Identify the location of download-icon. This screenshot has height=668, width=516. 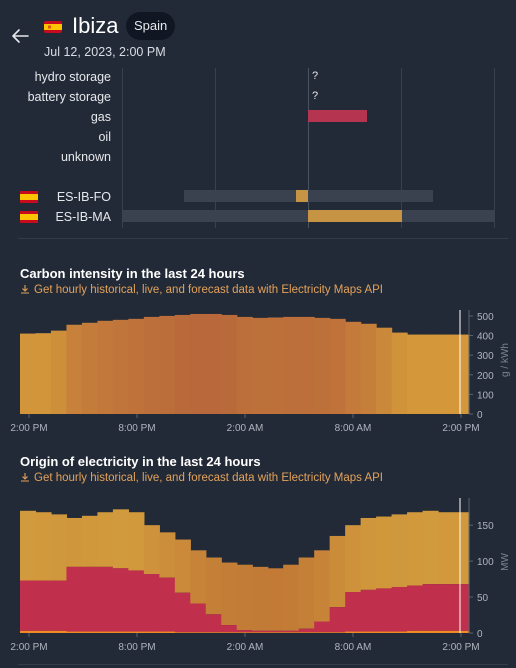
(25, 289).